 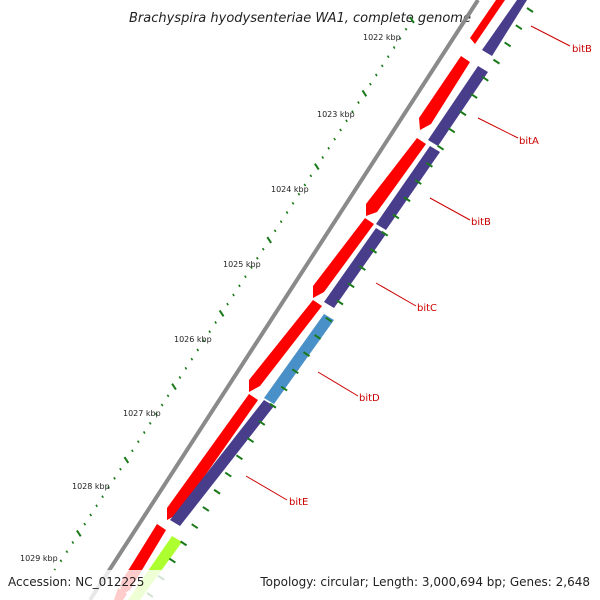 I want to click on gene-label-bitE: bitE, so click(x=298, y=502).